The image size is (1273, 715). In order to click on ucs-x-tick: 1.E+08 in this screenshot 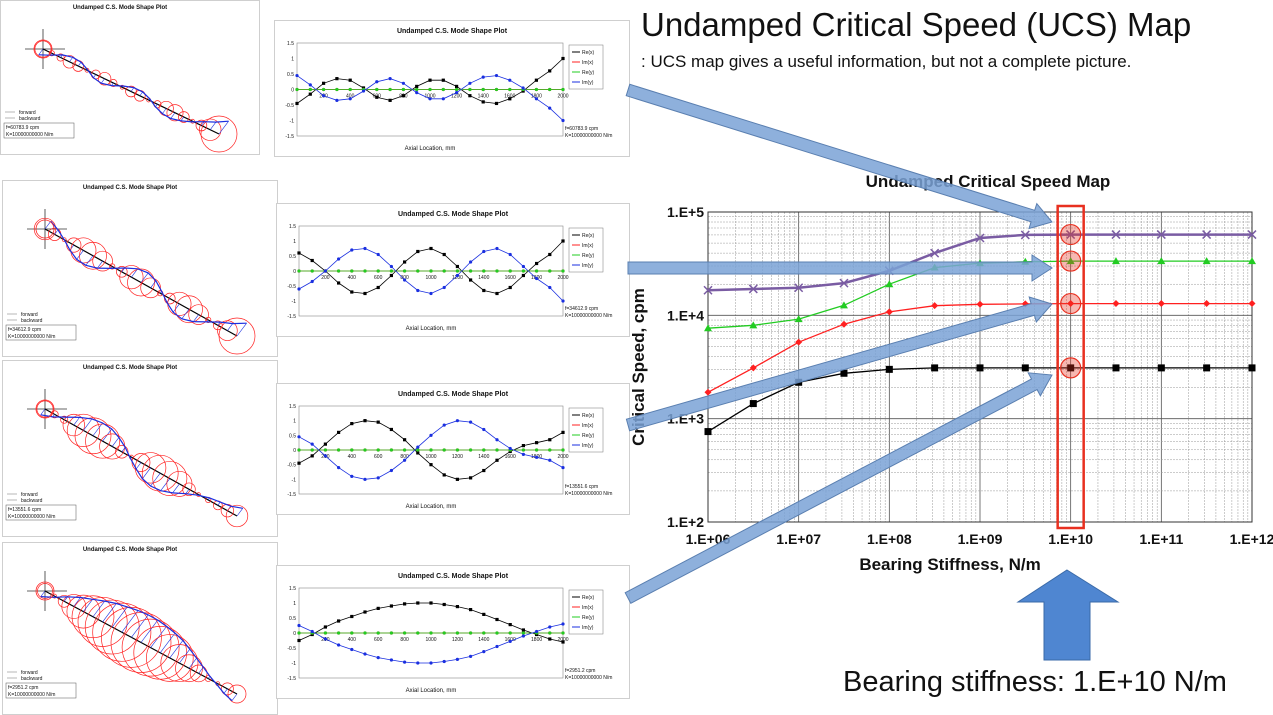, I will do `click(889, 539)`.